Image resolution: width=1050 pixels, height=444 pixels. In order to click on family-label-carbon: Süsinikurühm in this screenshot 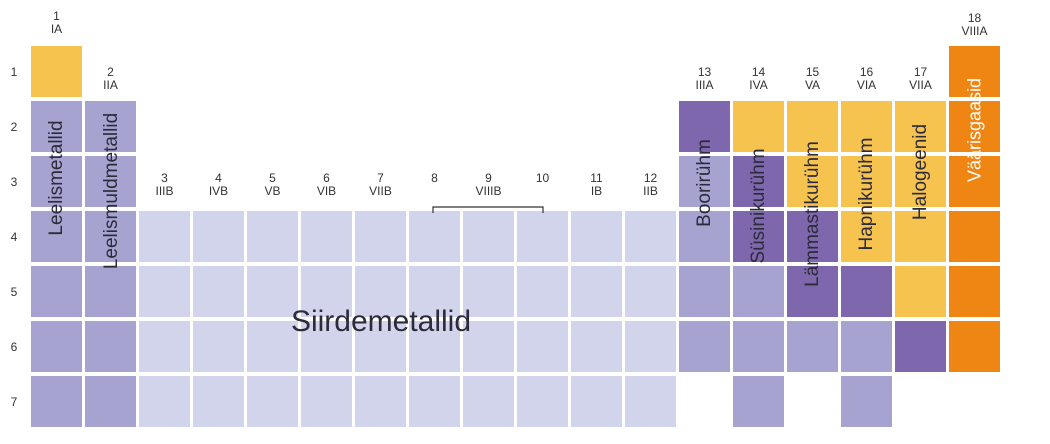, I will do `click(758, 206)`.